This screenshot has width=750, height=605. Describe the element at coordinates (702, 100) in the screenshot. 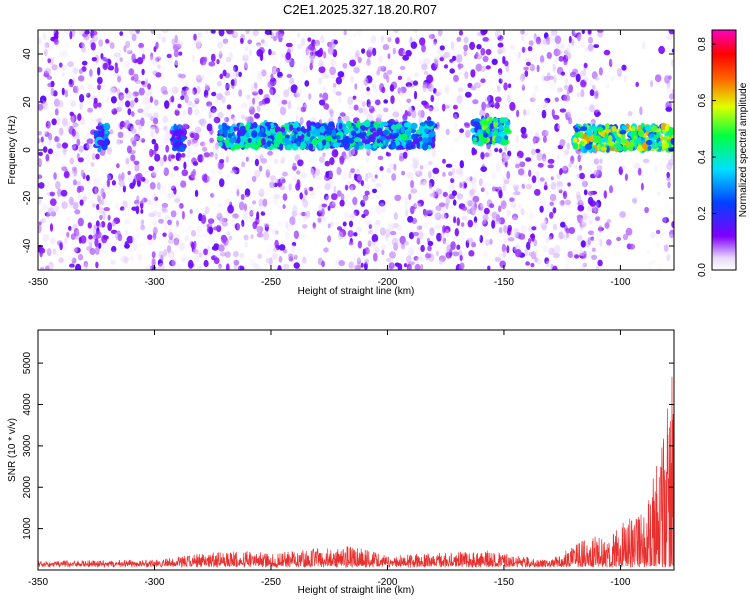

I see `colorbar-tick-label: 0.6` at that location.